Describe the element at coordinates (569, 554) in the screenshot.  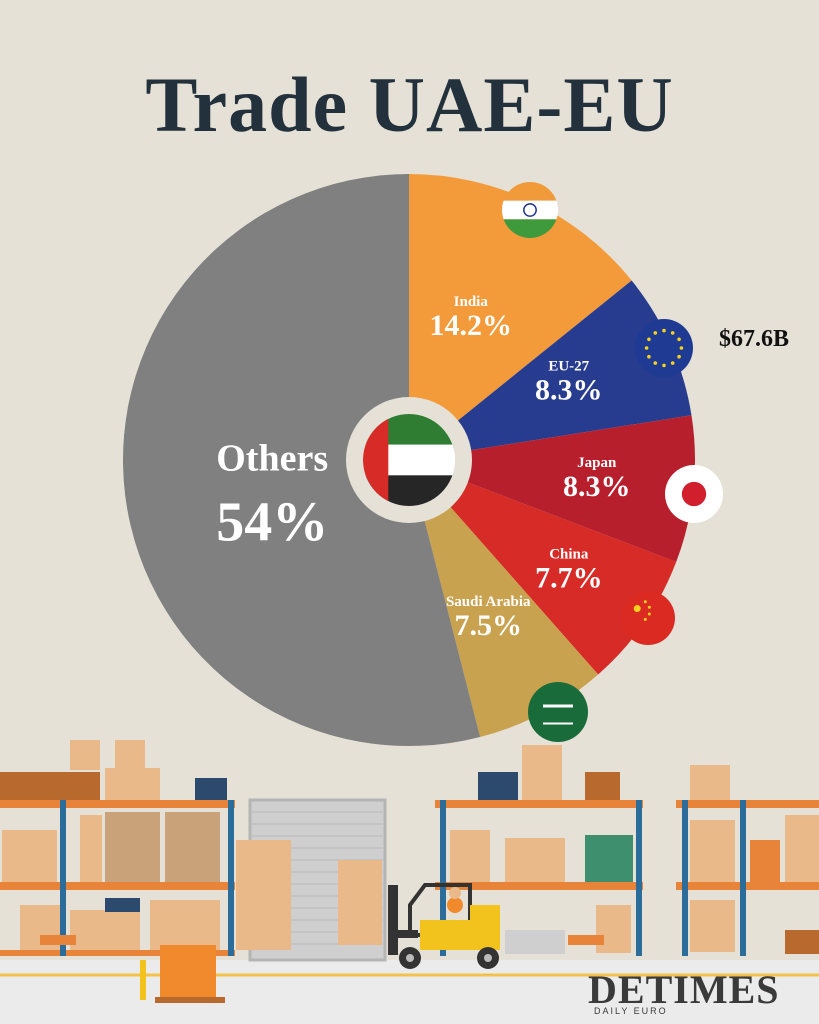
I see `slice-label-china: China` at that location.